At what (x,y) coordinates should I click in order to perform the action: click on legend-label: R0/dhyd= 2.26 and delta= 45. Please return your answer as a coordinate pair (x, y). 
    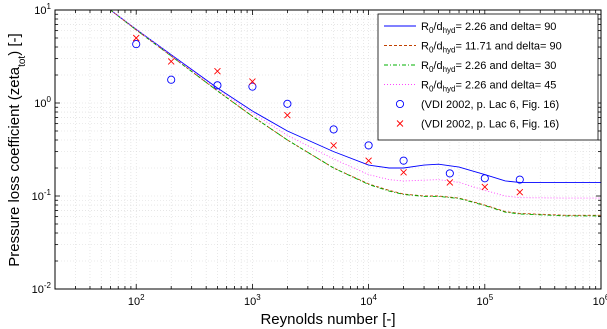
    Looking at the image, I should click on (488, 87).